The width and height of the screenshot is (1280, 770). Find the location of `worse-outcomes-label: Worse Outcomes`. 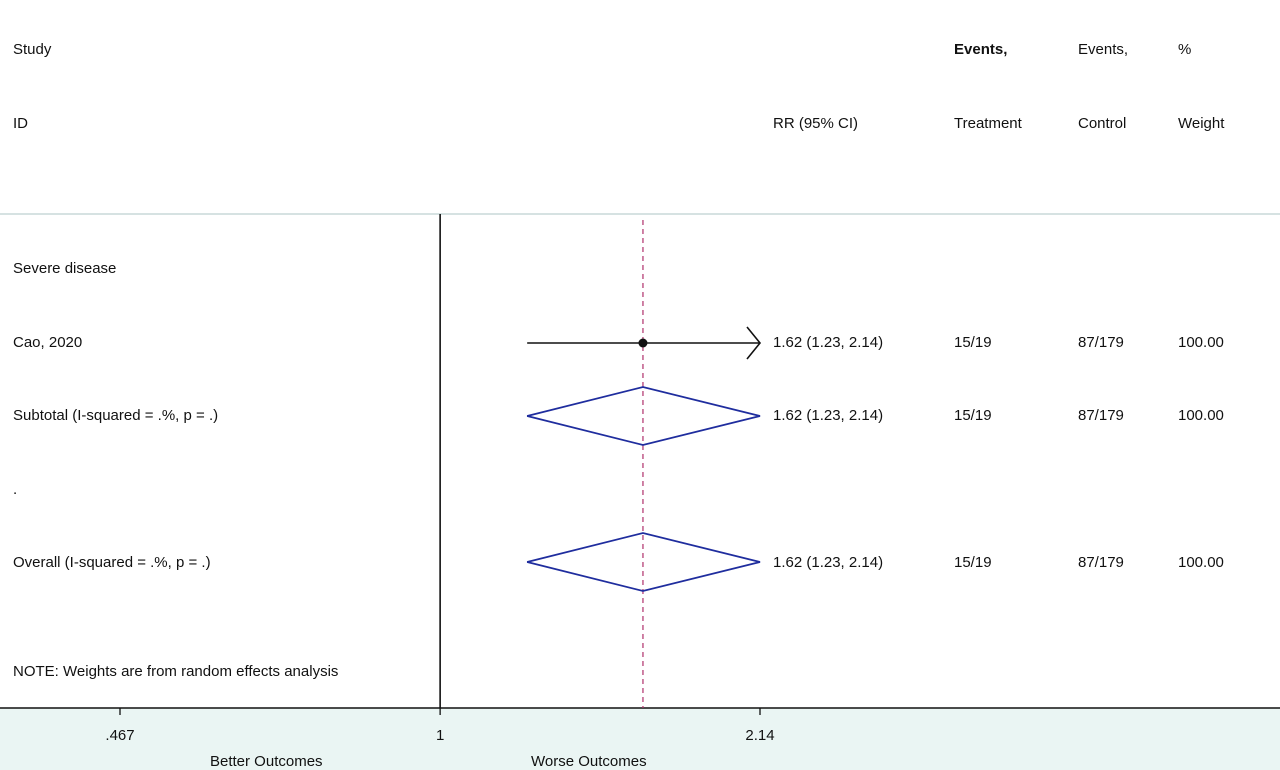

worse-outcomes-label: Worse Outcomes is located at coordinates (589, 761).